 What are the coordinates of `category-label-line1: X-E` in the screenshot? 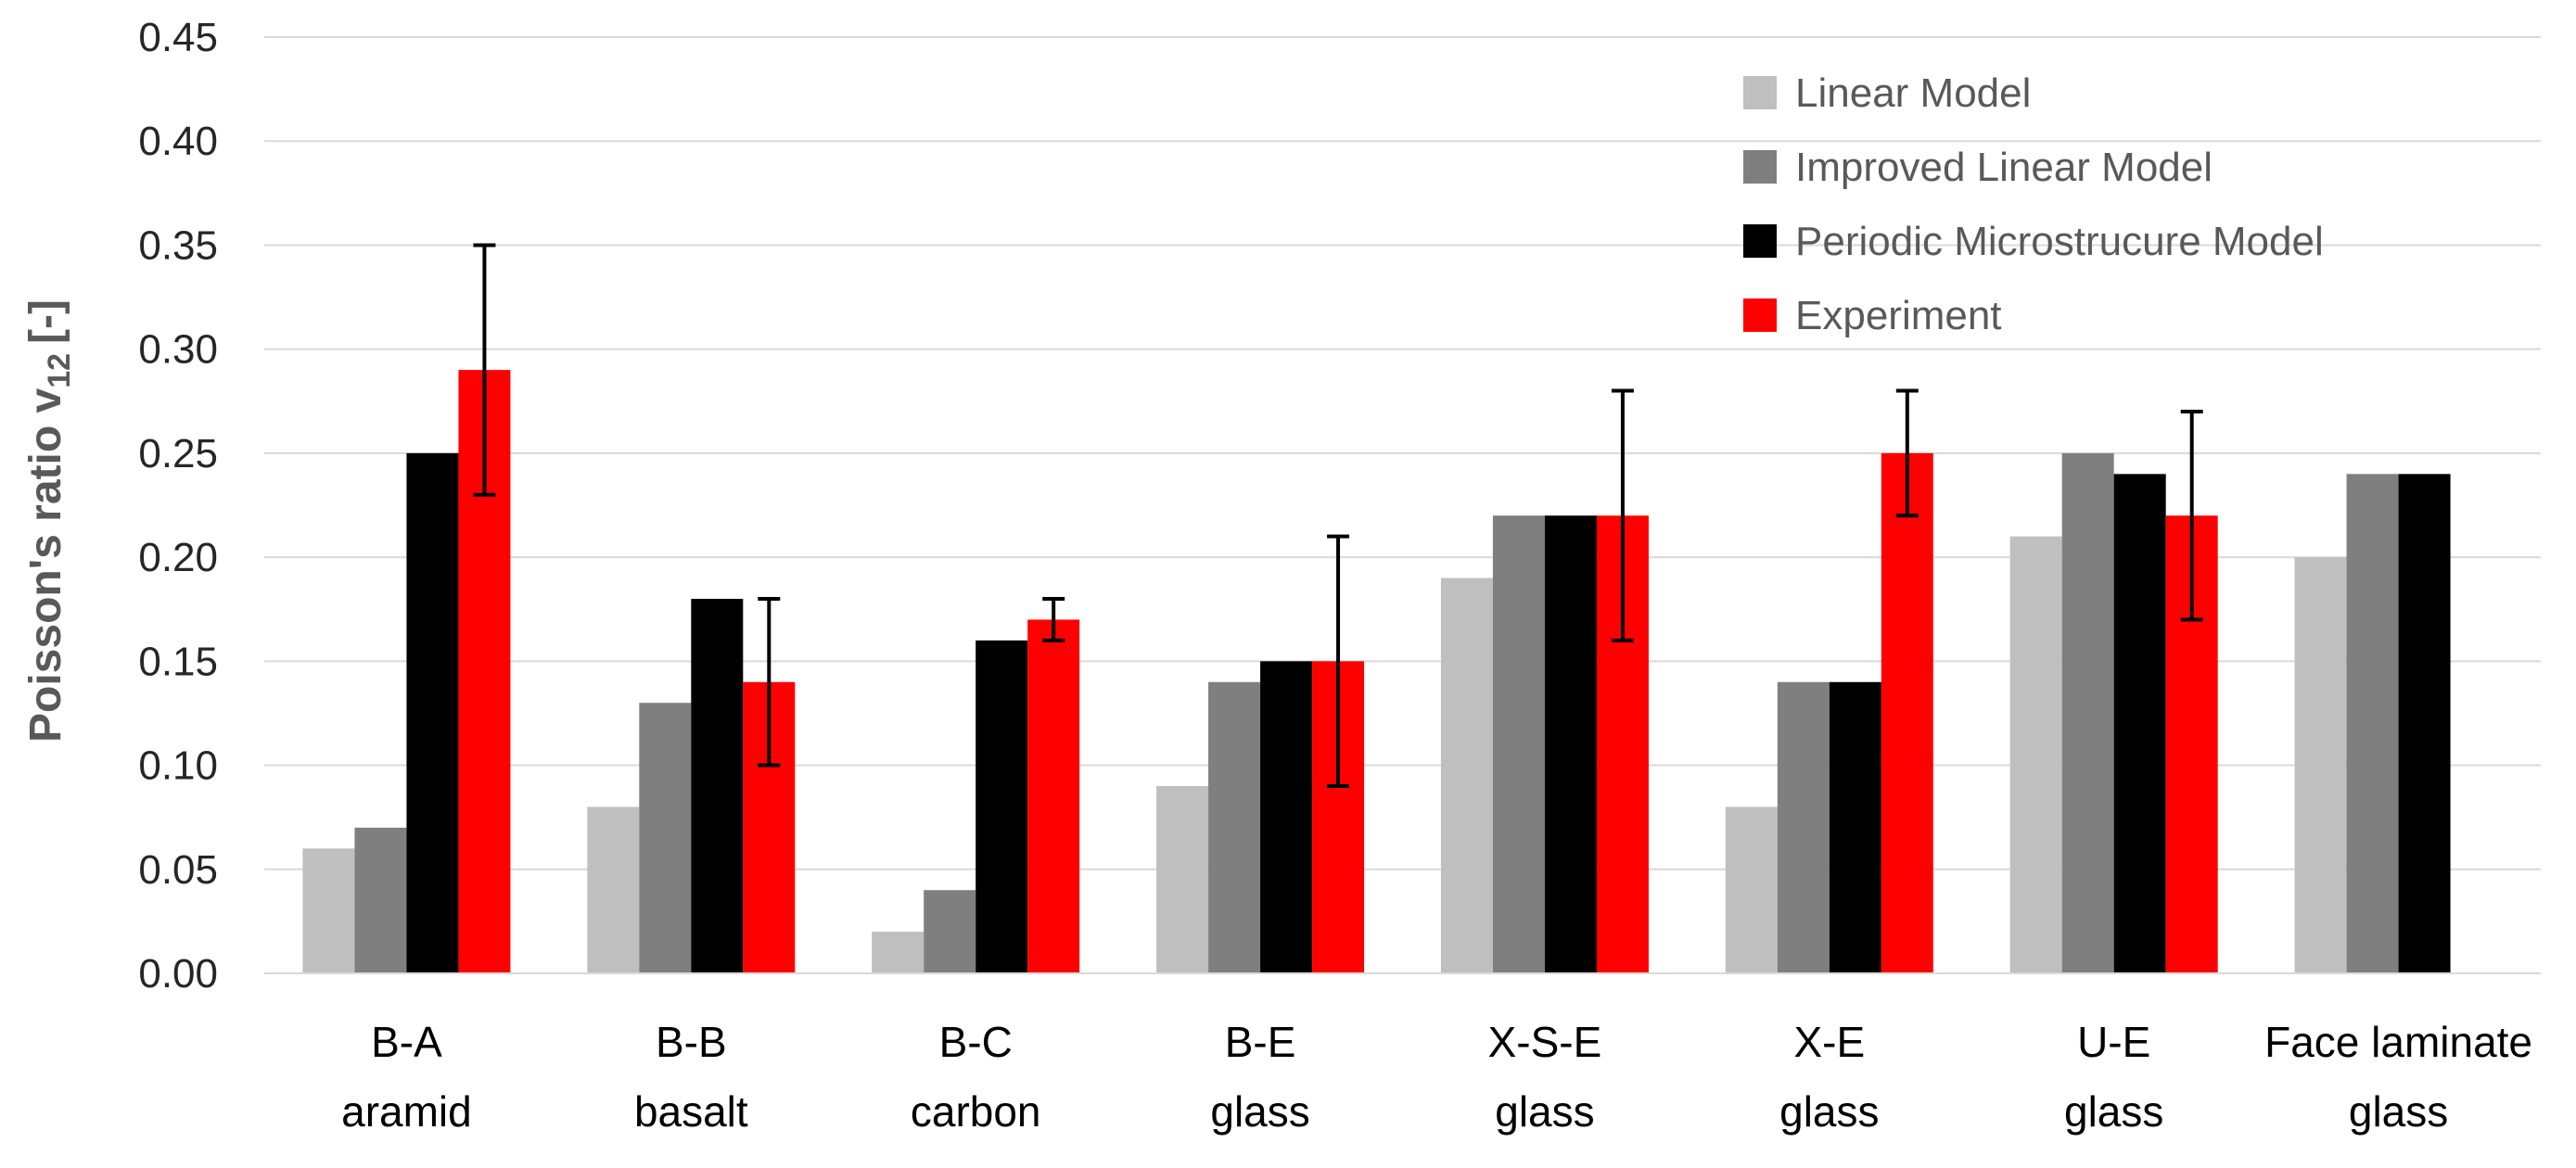 It's located at (1829, 1042).